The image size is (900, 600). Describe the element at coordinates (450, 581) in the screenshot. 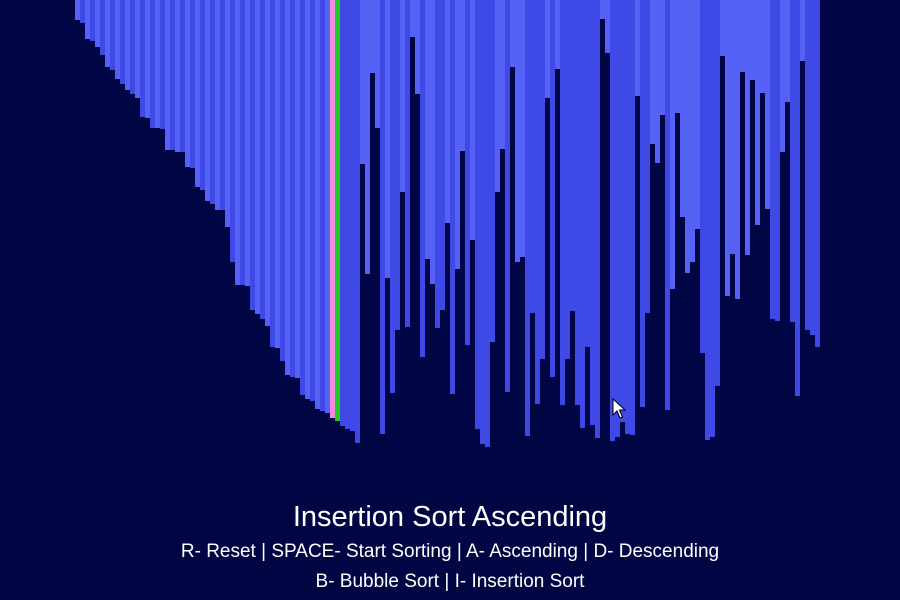

I see `controls-help-line-2: B- Bubble Sort | I- Insertion Sort` at that location.